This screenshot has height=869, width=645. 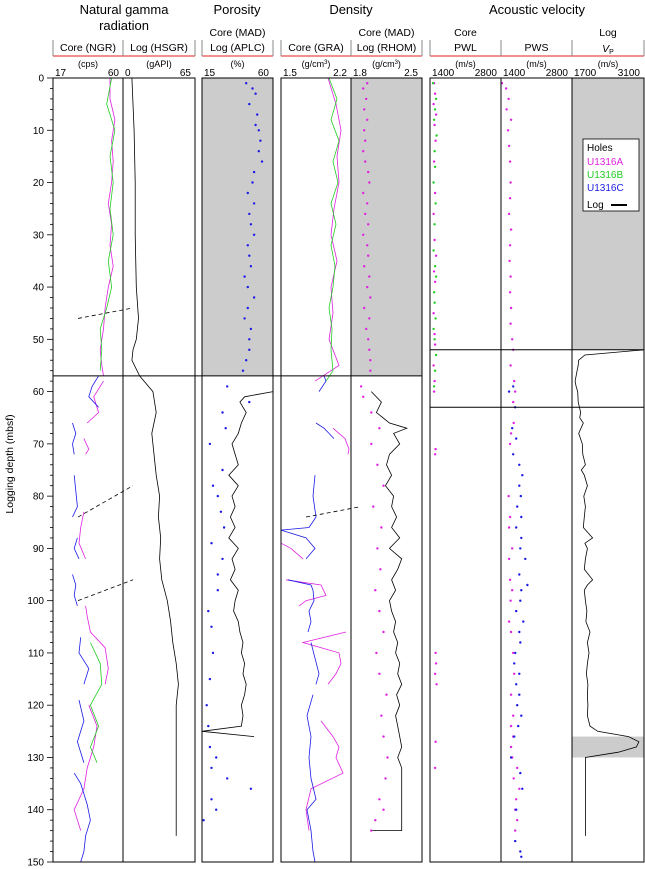 What do you see at coordinates (105, 590) in the screenshot?
I see `correlation-tie-line` at bounding box center [105, 590].